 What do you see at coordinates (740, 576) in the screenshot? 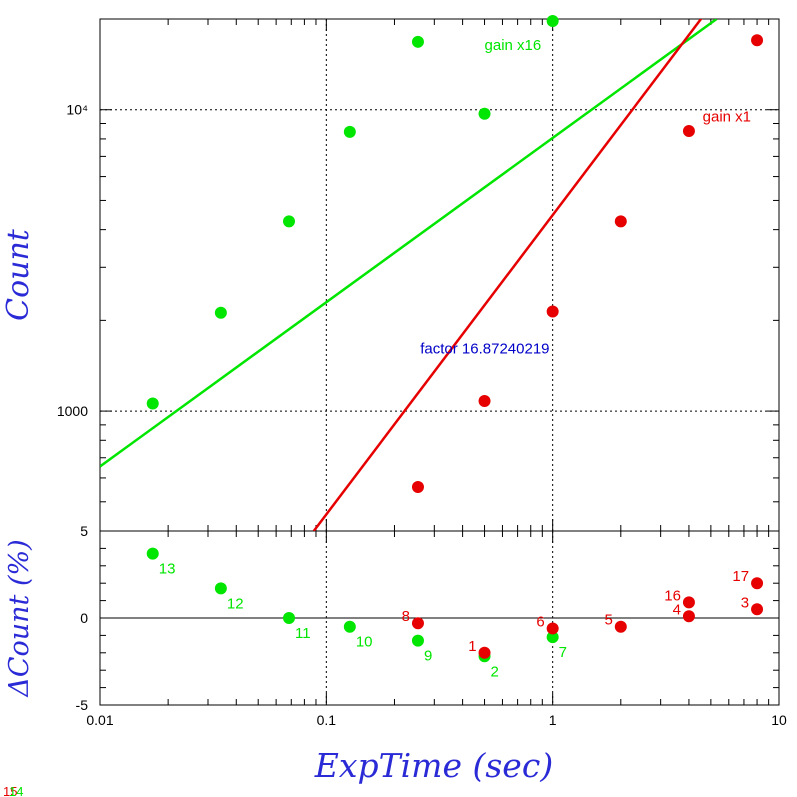
I see `point-label: 17` at bounding box center [740, 576].